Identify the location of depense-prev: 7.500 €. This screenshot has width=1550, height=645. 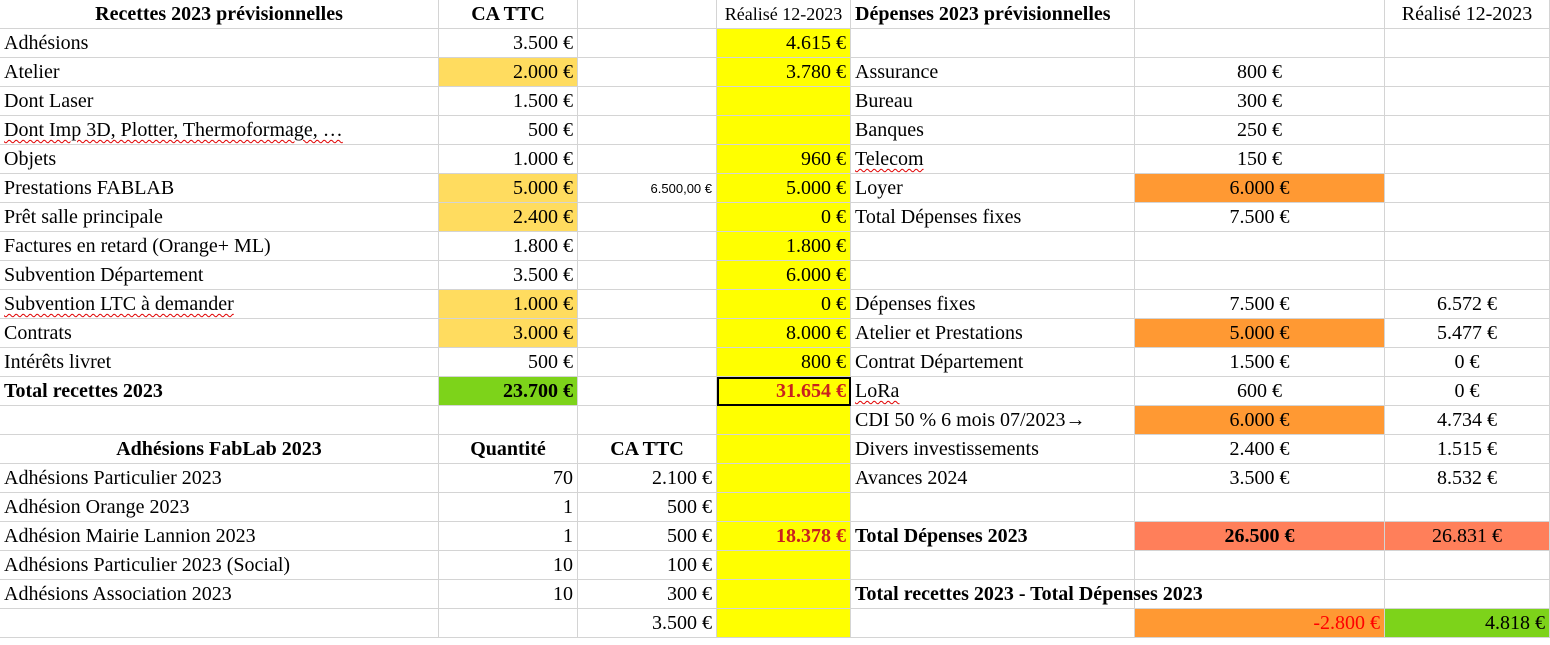
(1260, 304).